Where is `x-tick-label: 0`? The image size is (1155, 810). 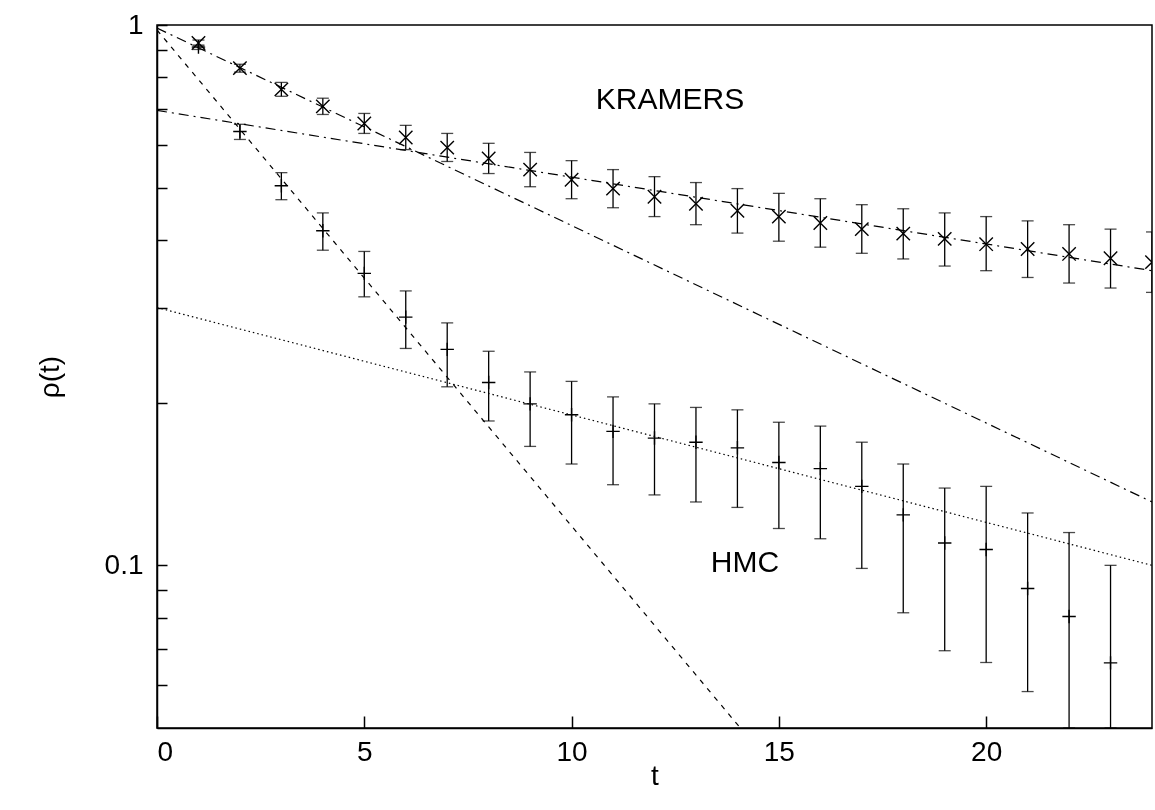 x-tick-label: 0 is located at coordinates (165, 751).